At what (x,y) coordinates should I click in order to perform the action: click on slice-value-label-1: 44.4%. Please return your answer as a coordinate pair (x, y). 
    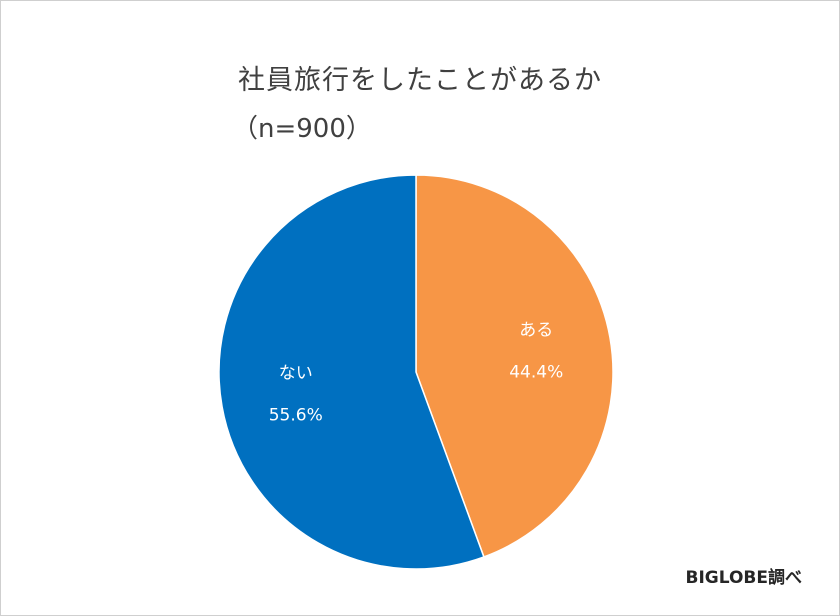
    Looking at the image, I should click on (536, 373).